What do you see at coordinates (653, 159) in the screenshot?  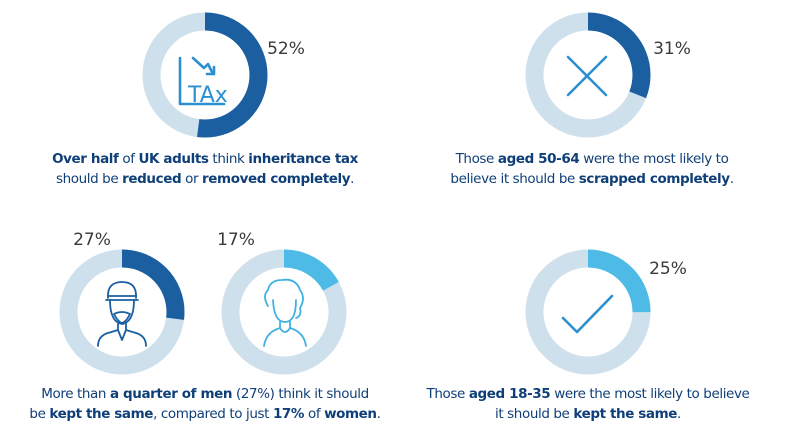 I see `caption-segment: were the most likely to` at bounding box center [653, 159].